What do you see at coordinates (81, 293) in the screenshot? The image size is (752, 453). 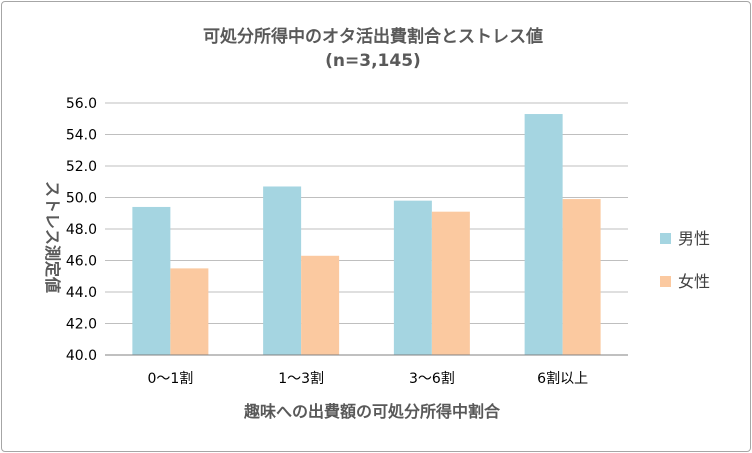 I see `y-tick-label: 44.0` at bounding box center [81, 293].